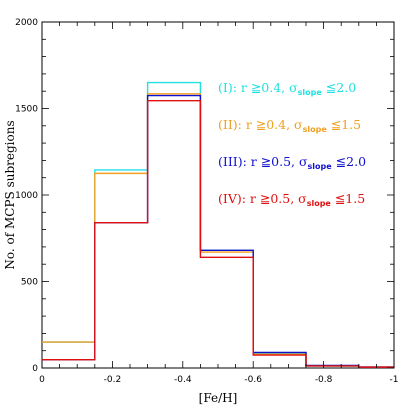  I want to click on y-tick-label: 2000, so click(26, 23).